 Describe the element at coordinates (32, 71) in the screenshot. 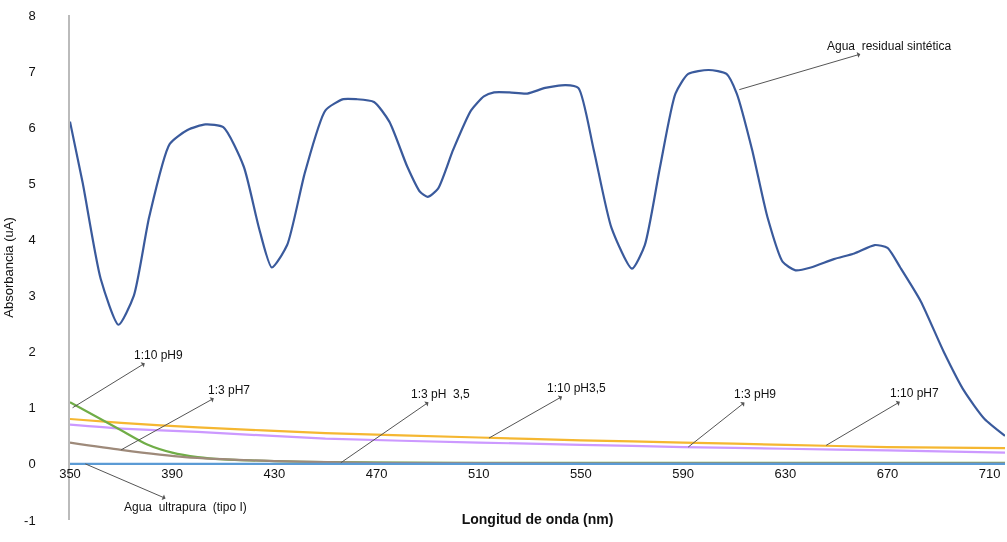

I see `y-tick-label: 7` at that location.